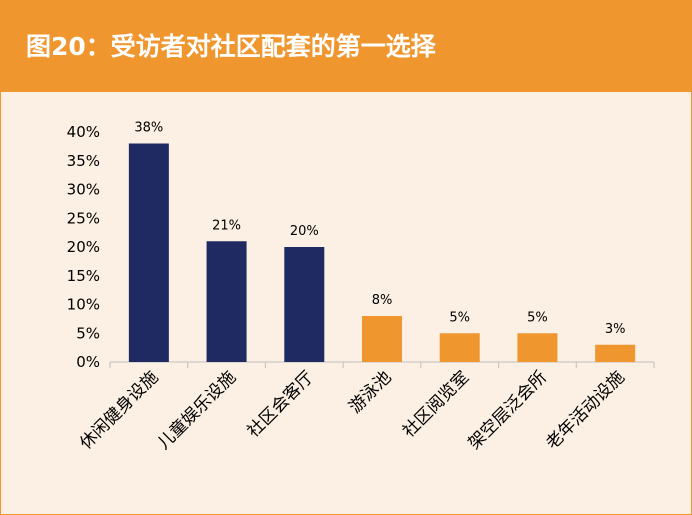 This screenshot has height=515, width=692. I want to click on x-category-label: 儿童娱乐设施, so click(197, 410).